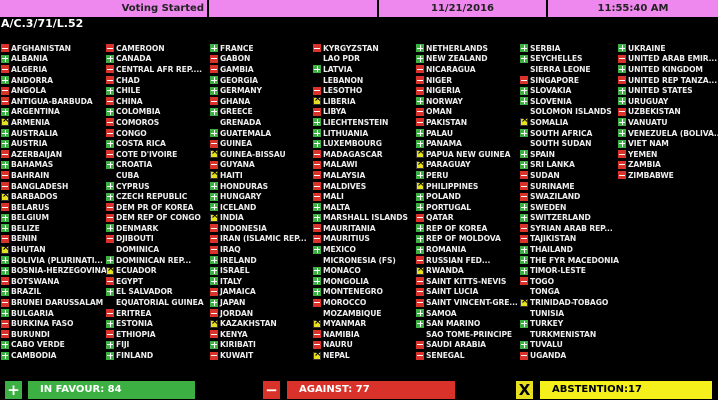 This screenshot has width=718, height=400. Describe the element at coordinates (42, 23) in the screenshot. I see `resolution-number: A/C.3/71/L.52` at that location.